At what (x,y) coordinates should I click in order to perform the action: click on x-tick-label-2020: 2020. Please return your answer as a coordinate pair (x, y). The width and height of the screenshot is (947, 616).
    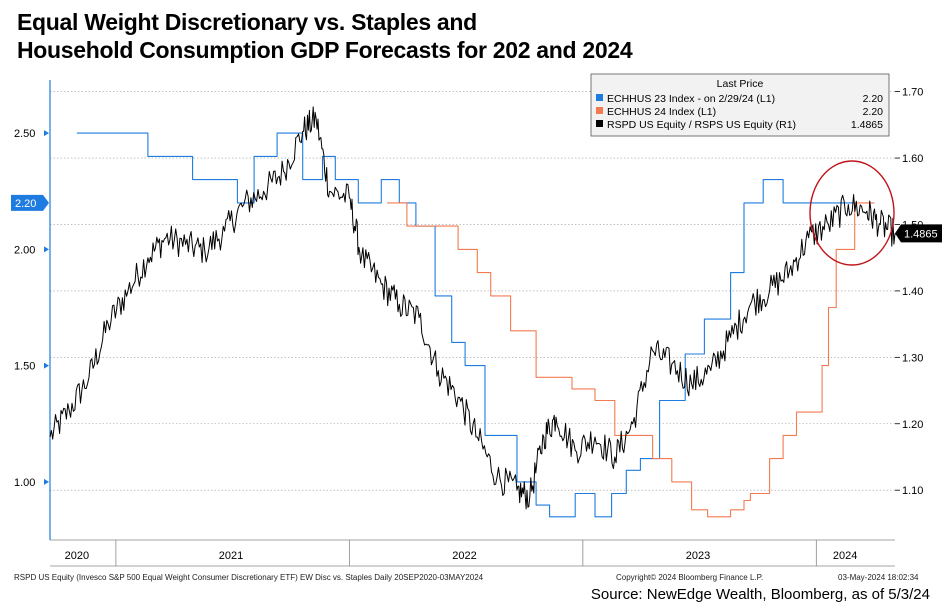
    Looking at the image, I should click on (77, 556).